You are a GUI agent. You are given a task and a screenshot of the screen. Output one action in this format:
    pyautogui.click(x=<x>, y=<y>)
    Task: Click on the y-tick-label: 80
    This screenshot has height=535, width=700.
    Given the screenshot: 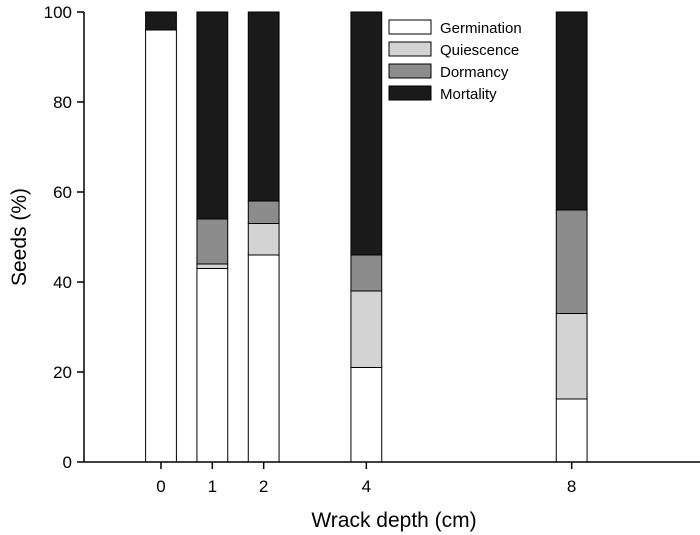 What is the action you would take?
    pyautogui.click(x=62, y=102)
    